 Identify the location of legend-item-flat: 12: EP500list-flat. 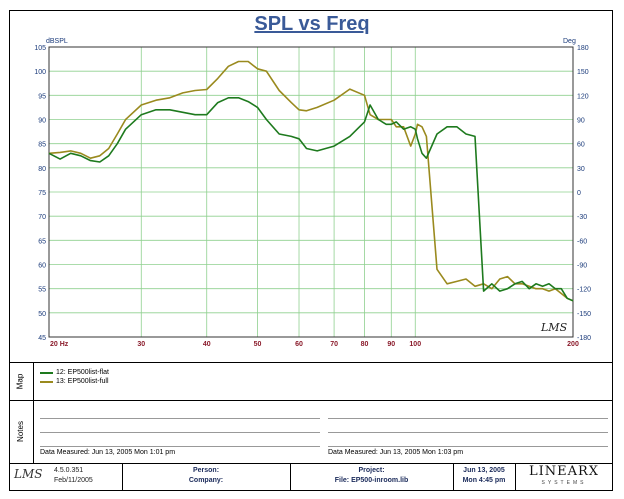
(74, 372).